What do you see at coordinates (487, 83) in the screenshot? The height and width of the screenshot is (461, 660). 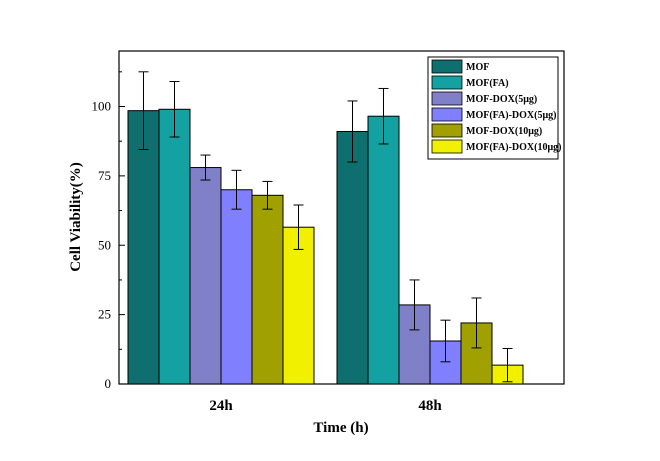 I see `legend-label: MOF(FA)` at bounding box center [487, 83].